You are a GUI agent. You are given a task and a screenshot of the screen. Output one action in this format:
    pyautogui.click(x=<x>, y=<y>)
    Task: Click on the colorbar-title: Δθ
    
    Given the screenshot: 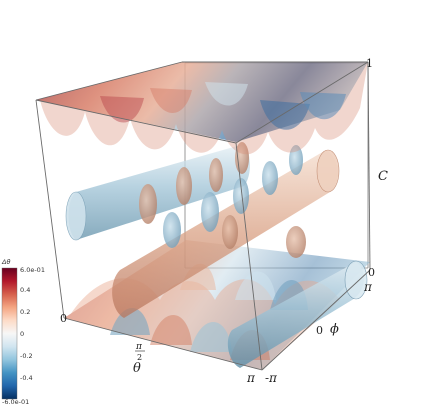 What is the action you would take?
    pyautogui.click(x=5, y=262)
    